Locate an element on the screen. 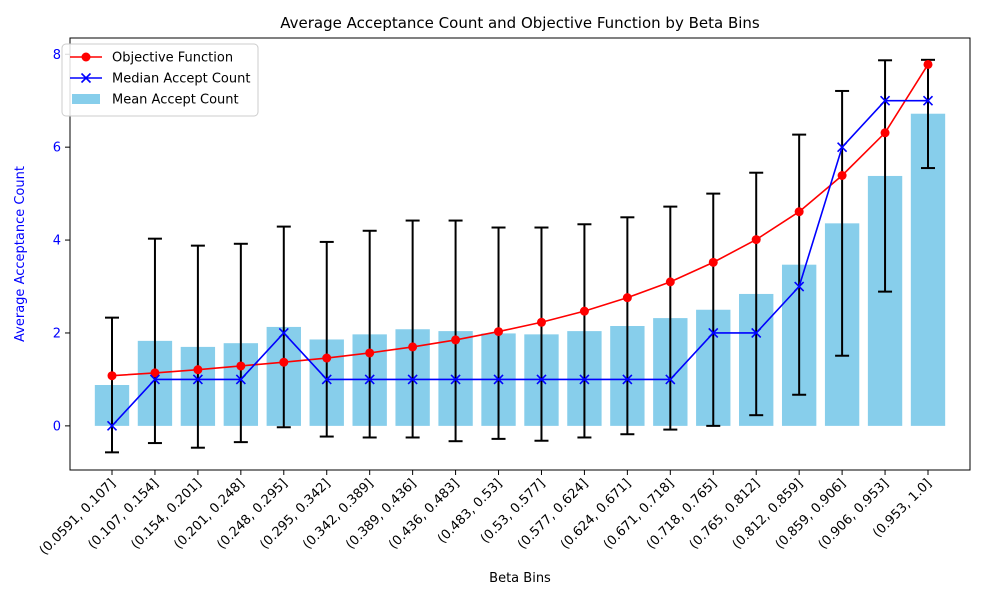 The height and width of the screenshot is (600, 1000). y-tick-label: 6 is located at coordinates (57, 148).